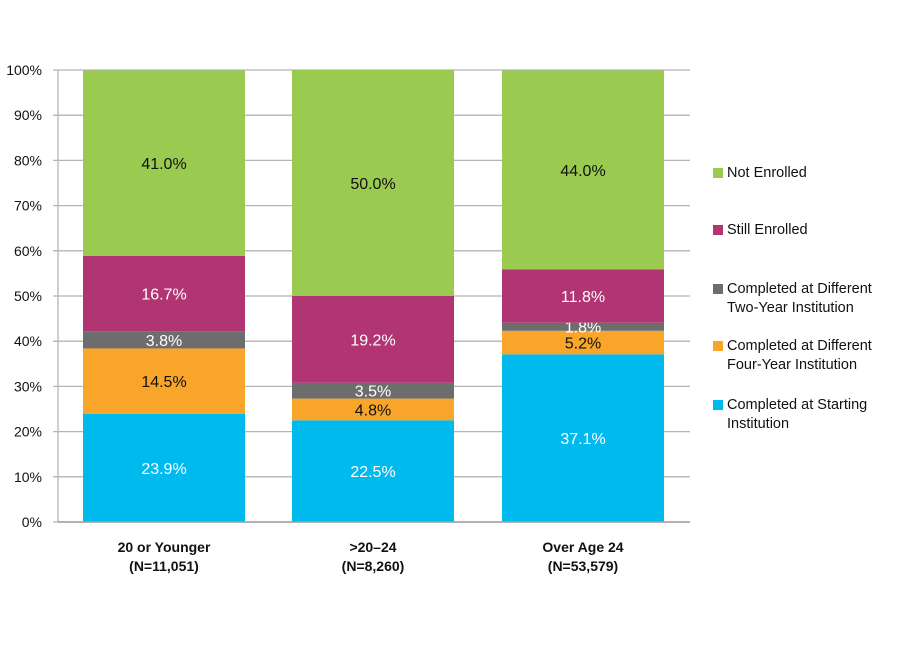 Image resolution: width=900 pixels, height=650 pixels. I want to click on y-tick-label: 60%, so click(28, 251).